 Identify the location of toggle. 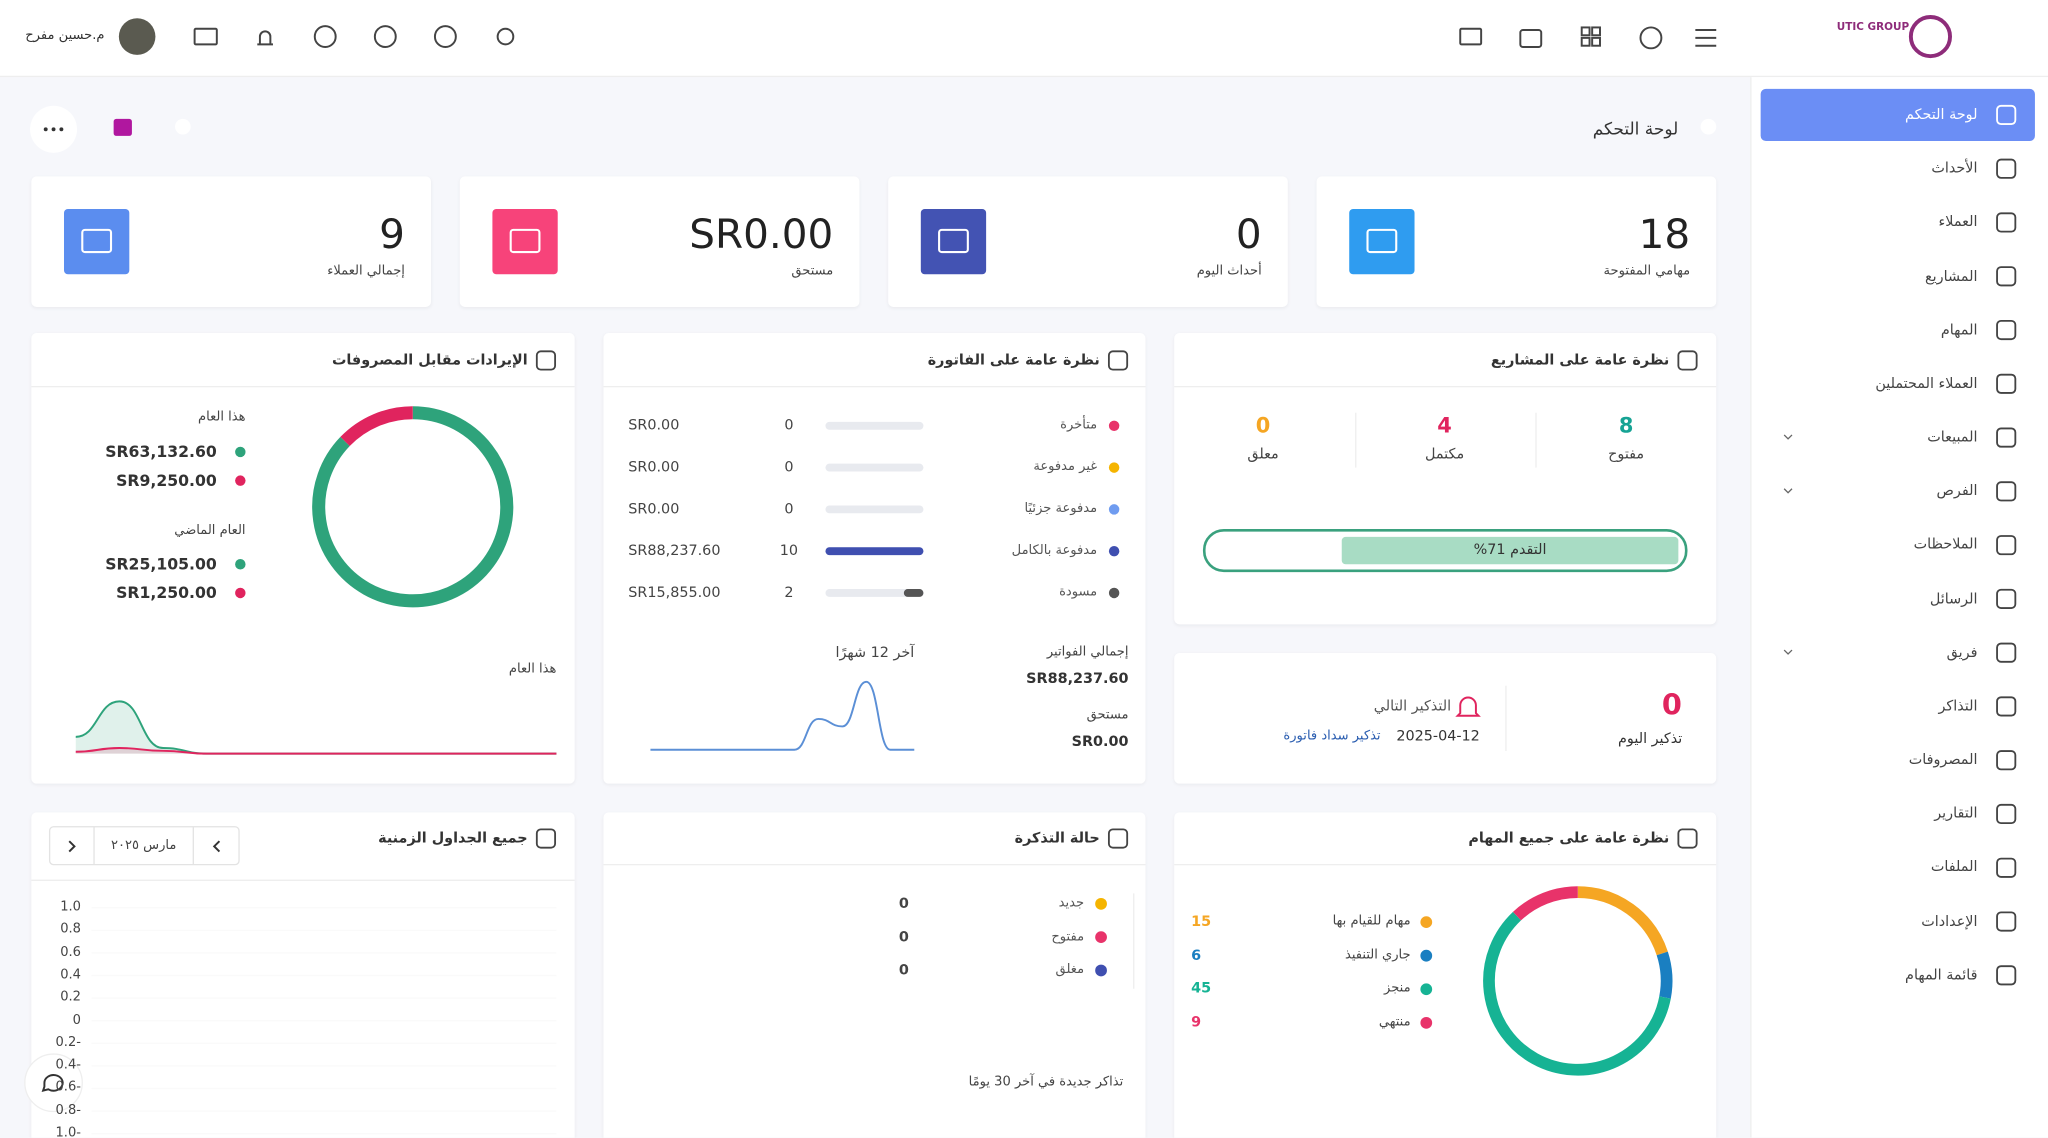
(183, 126).